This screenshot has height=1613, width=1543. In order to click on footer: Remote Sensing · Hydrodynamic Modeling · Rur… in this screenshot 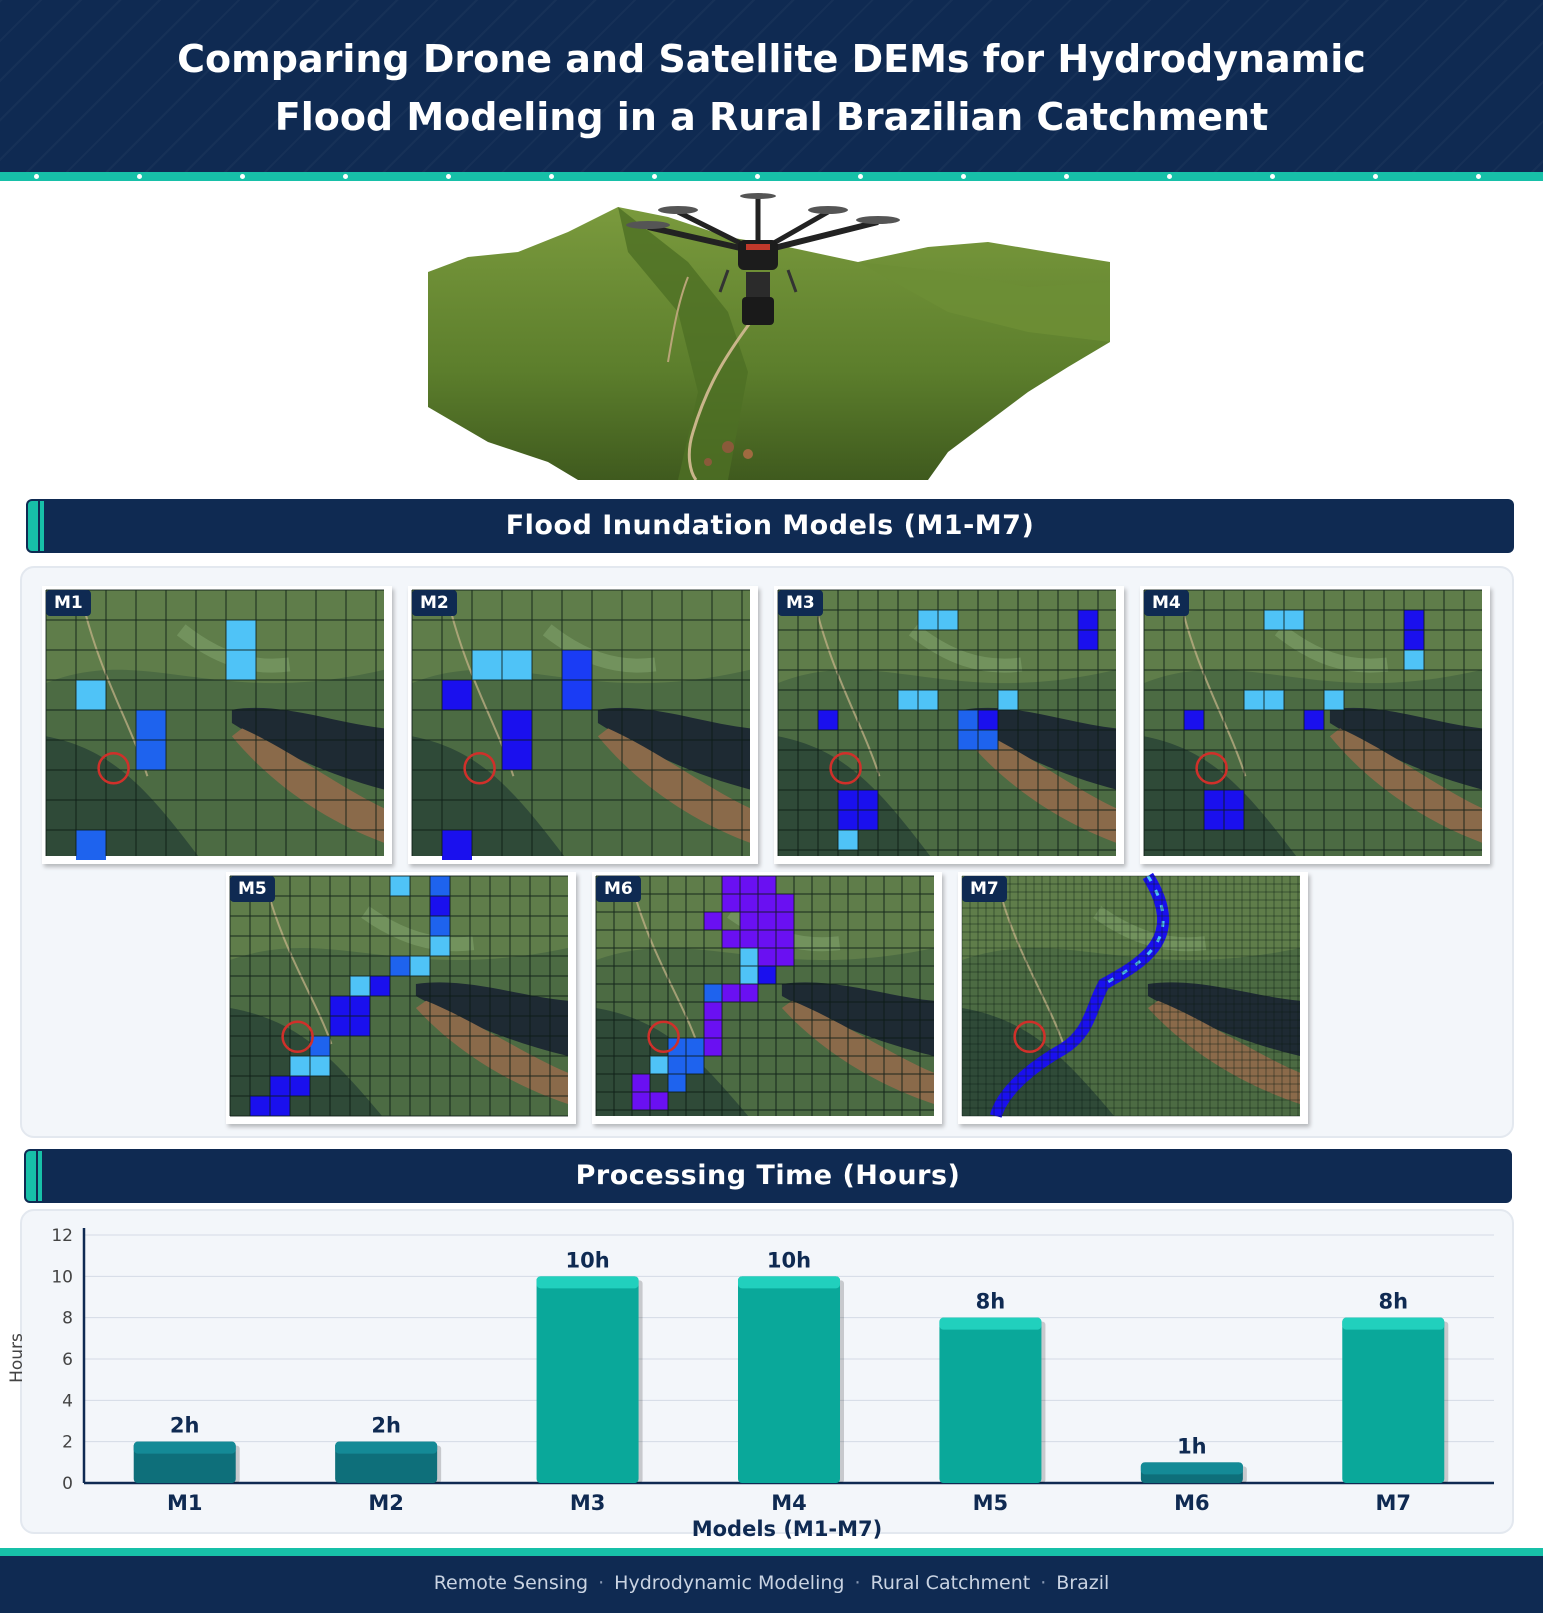, I will do `click(771, 1584)`.